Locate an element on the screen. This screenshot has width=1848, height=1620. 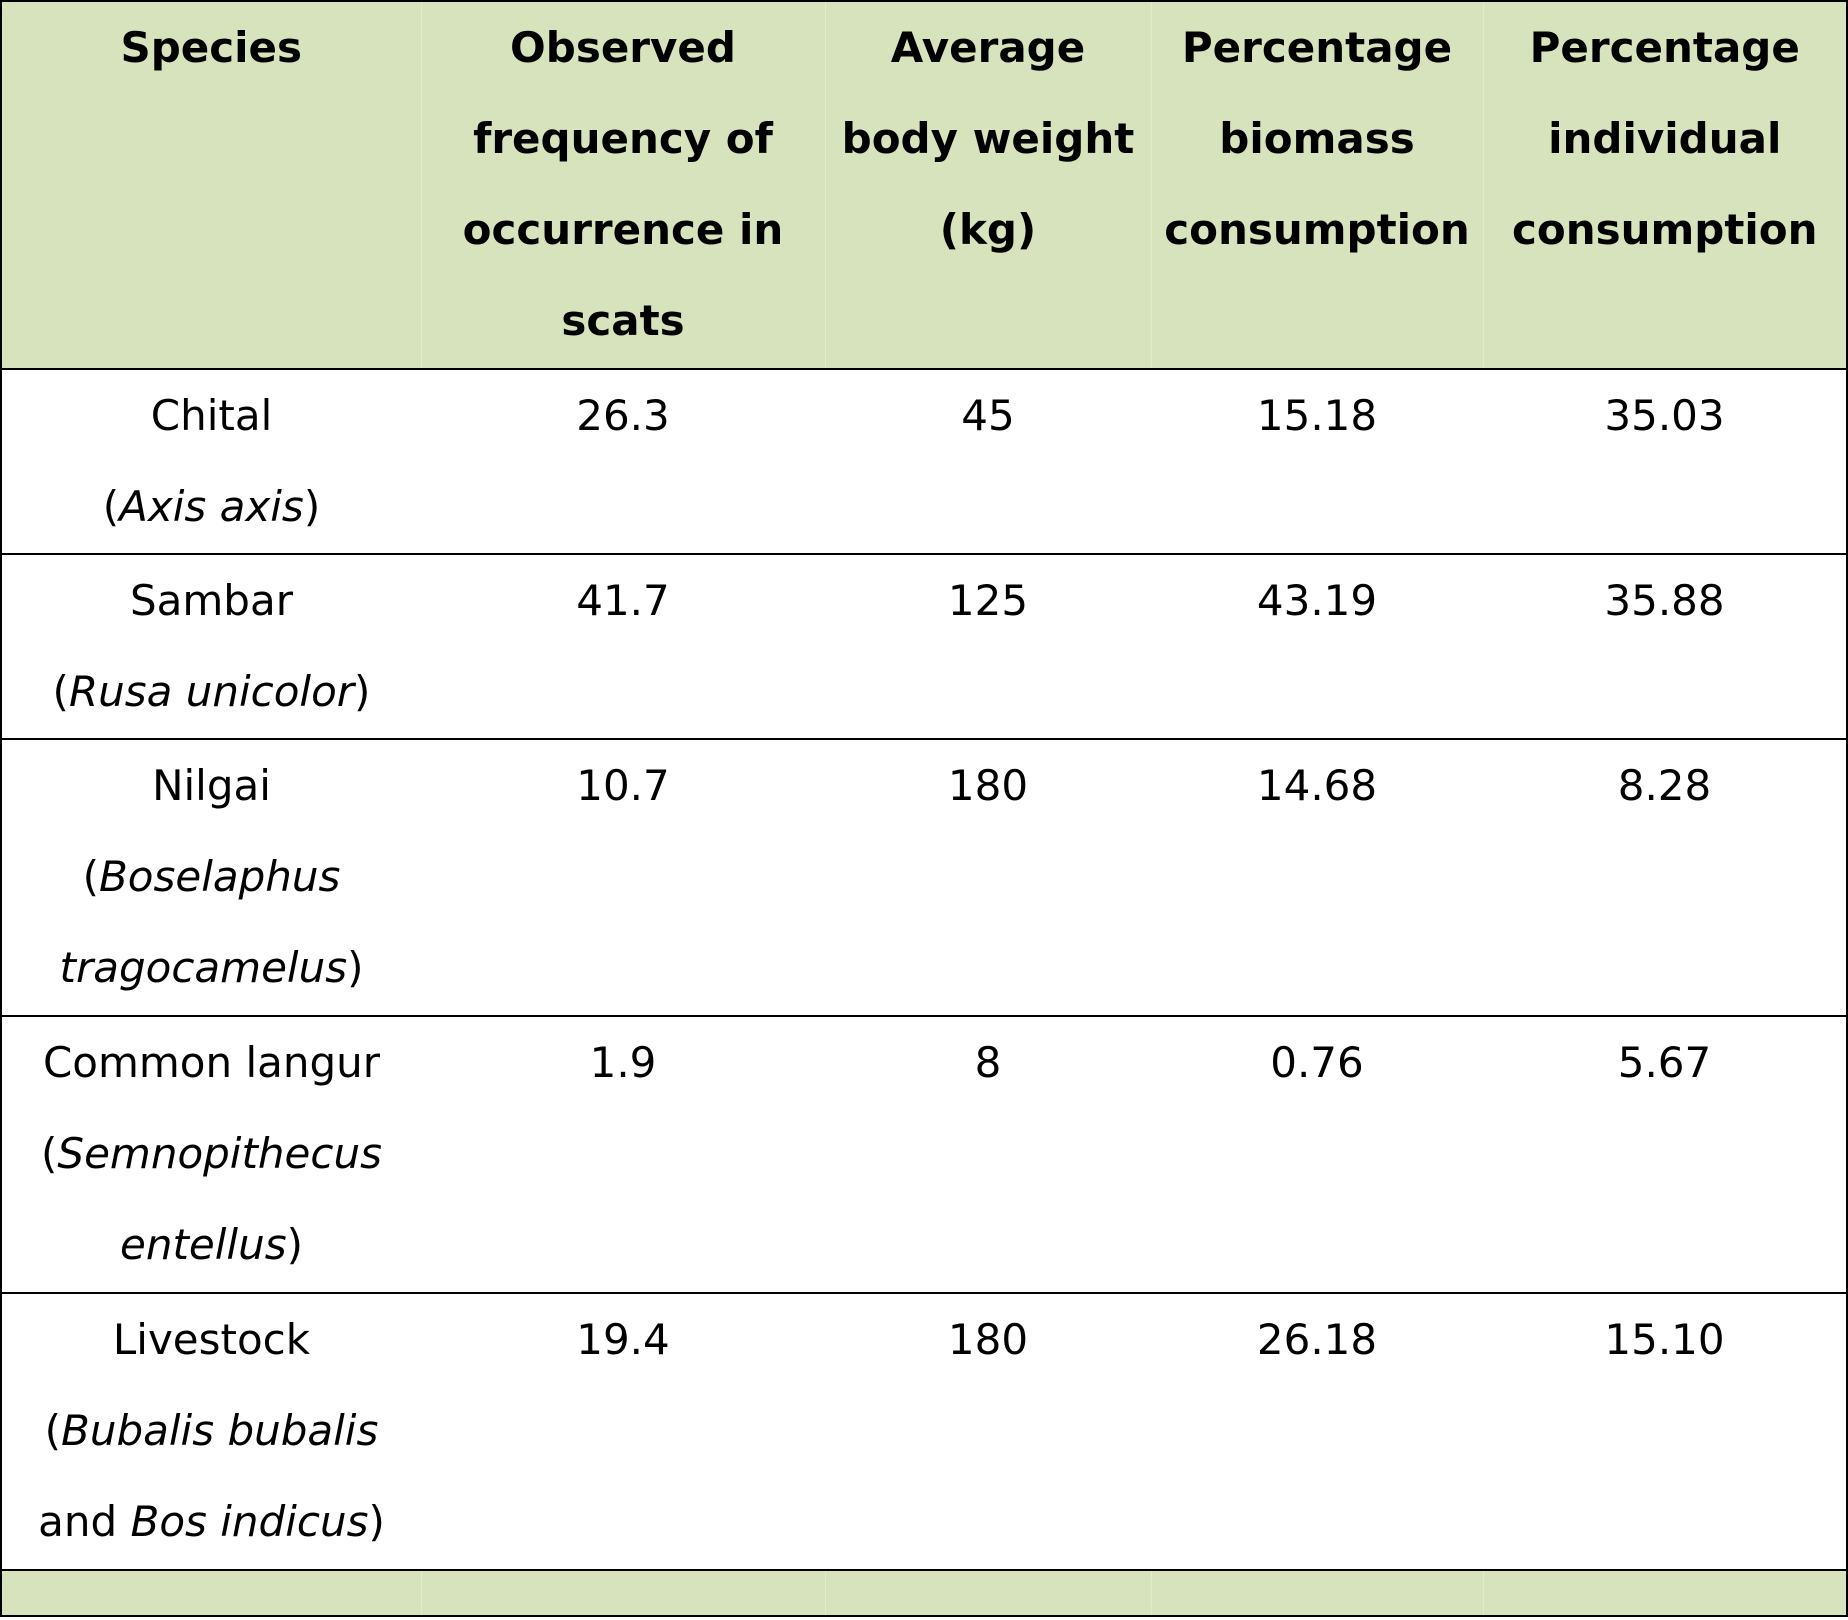
header-biomass: Percentage biomass consumption is located at coordinates (1316, 185).